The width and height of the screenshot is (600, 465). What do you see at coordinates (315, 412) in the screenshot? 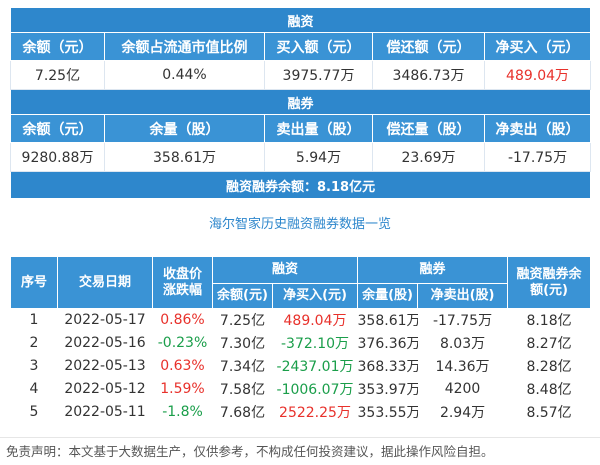
I see `row-margin-net-buy: 2522.25万` at bounding box center [315, 412].